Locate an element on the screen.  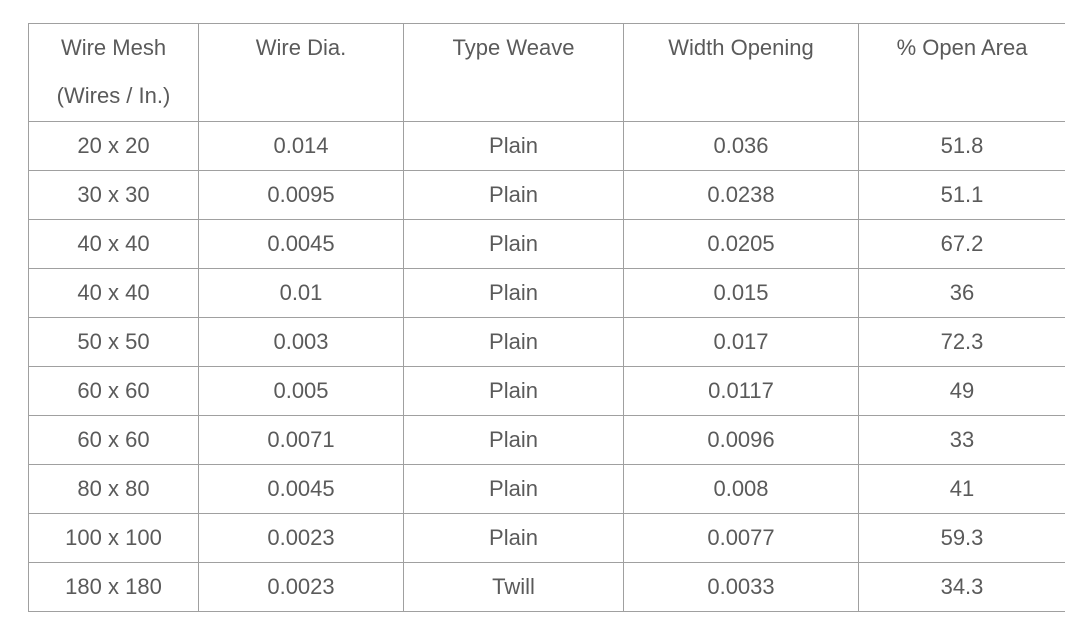
table-cell: 0.0095 is located at coordinates (301, 195).